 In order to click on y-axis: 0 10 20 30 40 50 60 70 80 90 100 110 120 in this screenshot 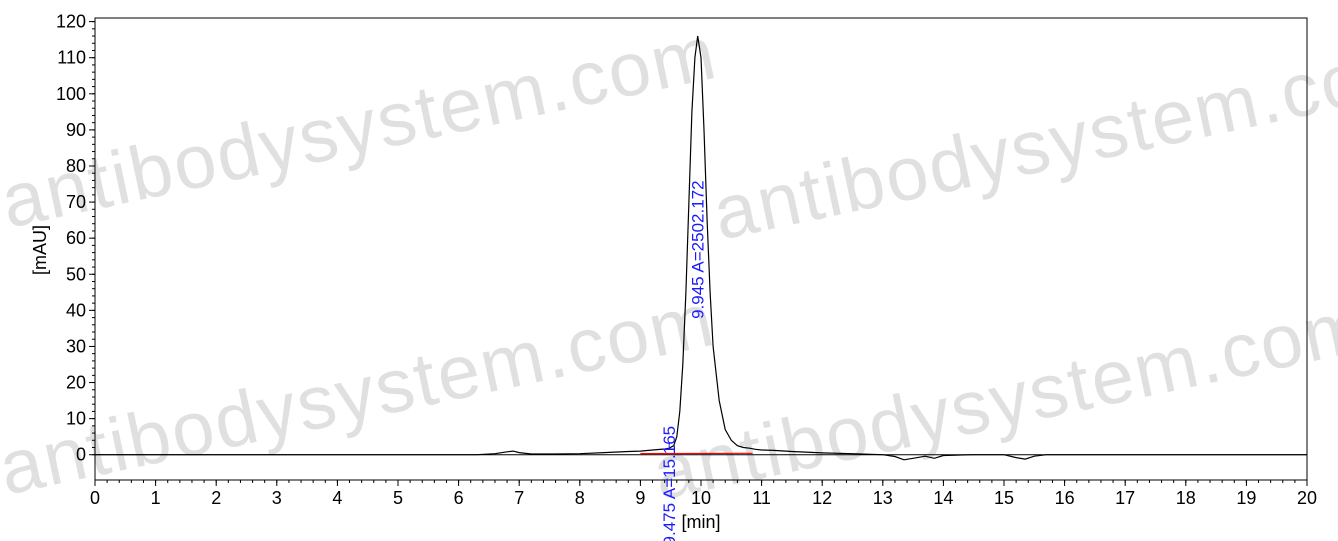, I will do `click(75, 238)`.